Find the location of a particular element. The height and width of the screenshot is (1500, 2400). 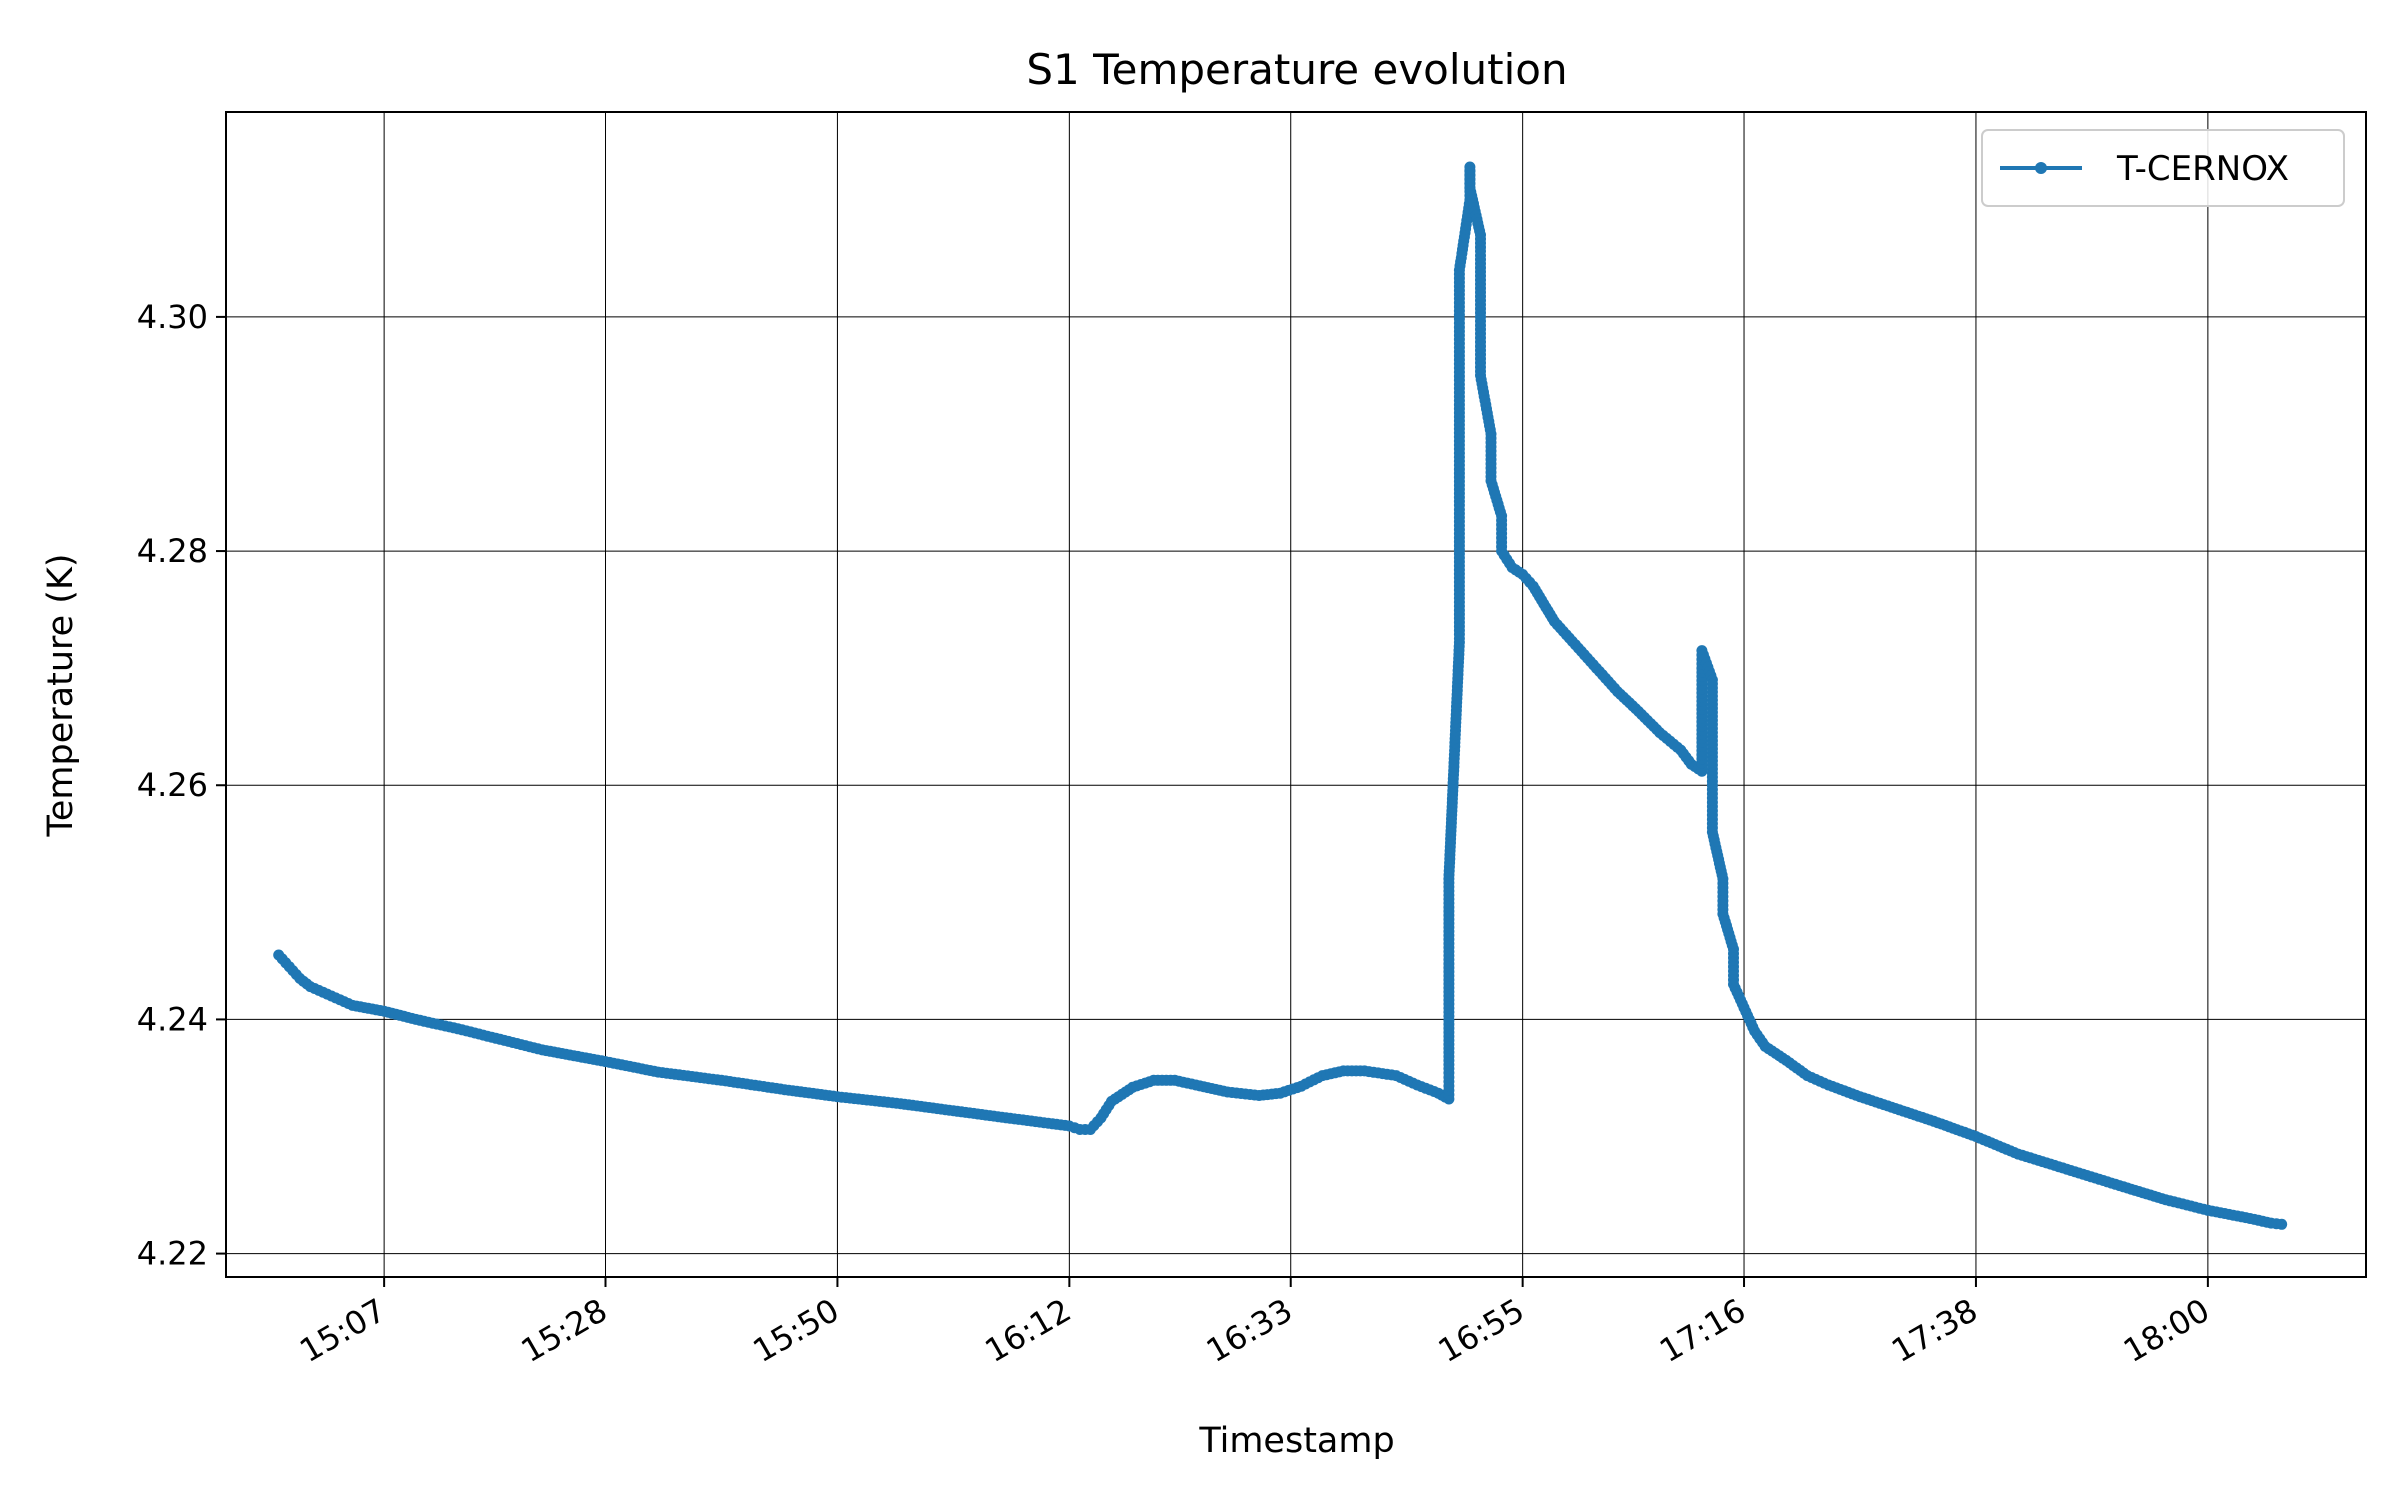

legend: T-CERNOX is located at coordinates (2163, 168).